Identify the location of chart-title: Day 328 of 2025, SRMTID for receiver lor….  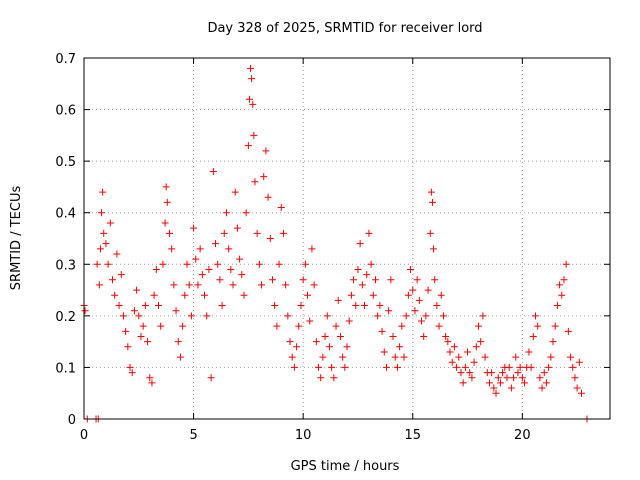
(344, 28).